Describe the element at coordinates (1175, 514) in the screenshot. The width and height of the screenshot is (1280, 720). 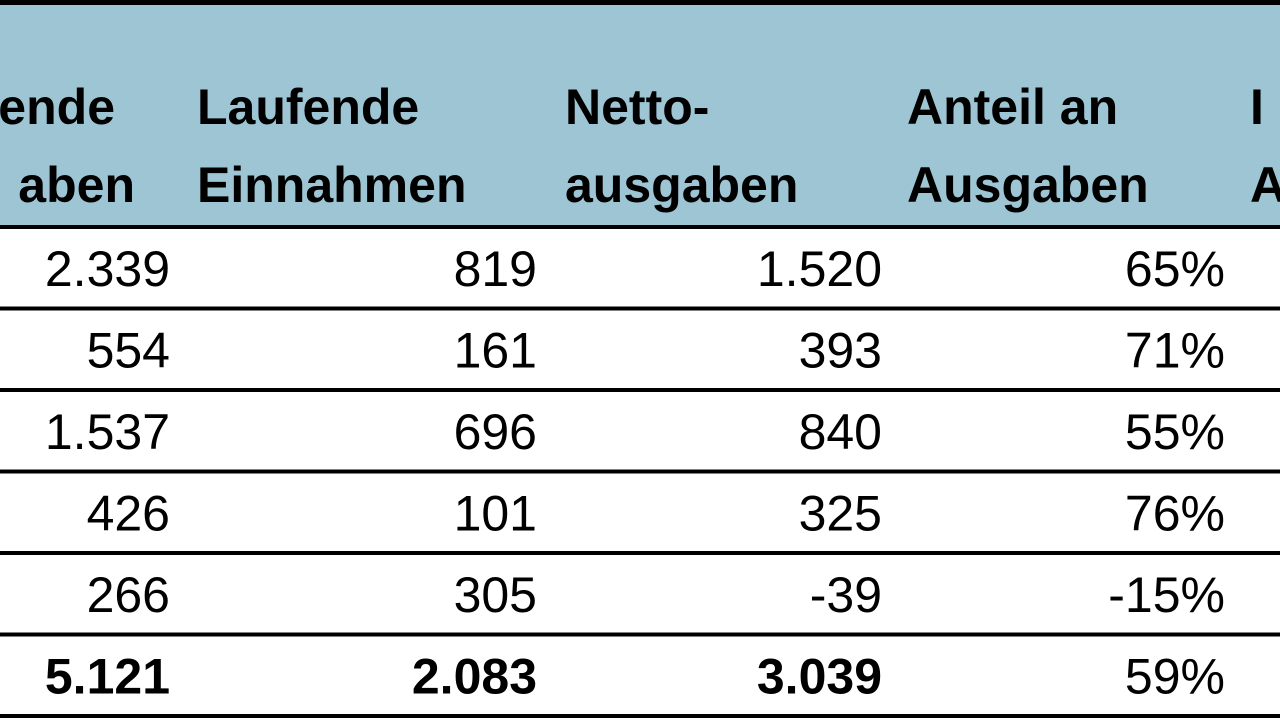
I see `table-cell: 76%` at that location.